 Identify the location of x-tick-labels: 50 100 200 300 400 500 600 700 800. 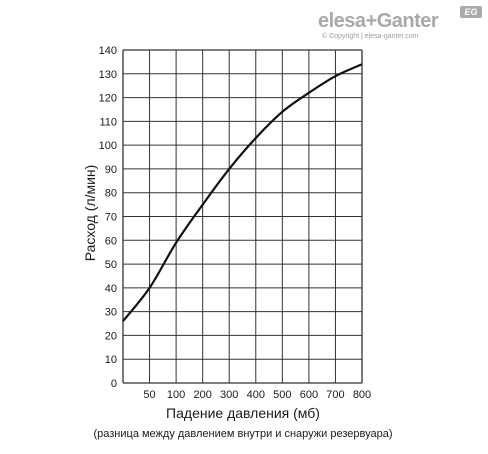
(257, 395).